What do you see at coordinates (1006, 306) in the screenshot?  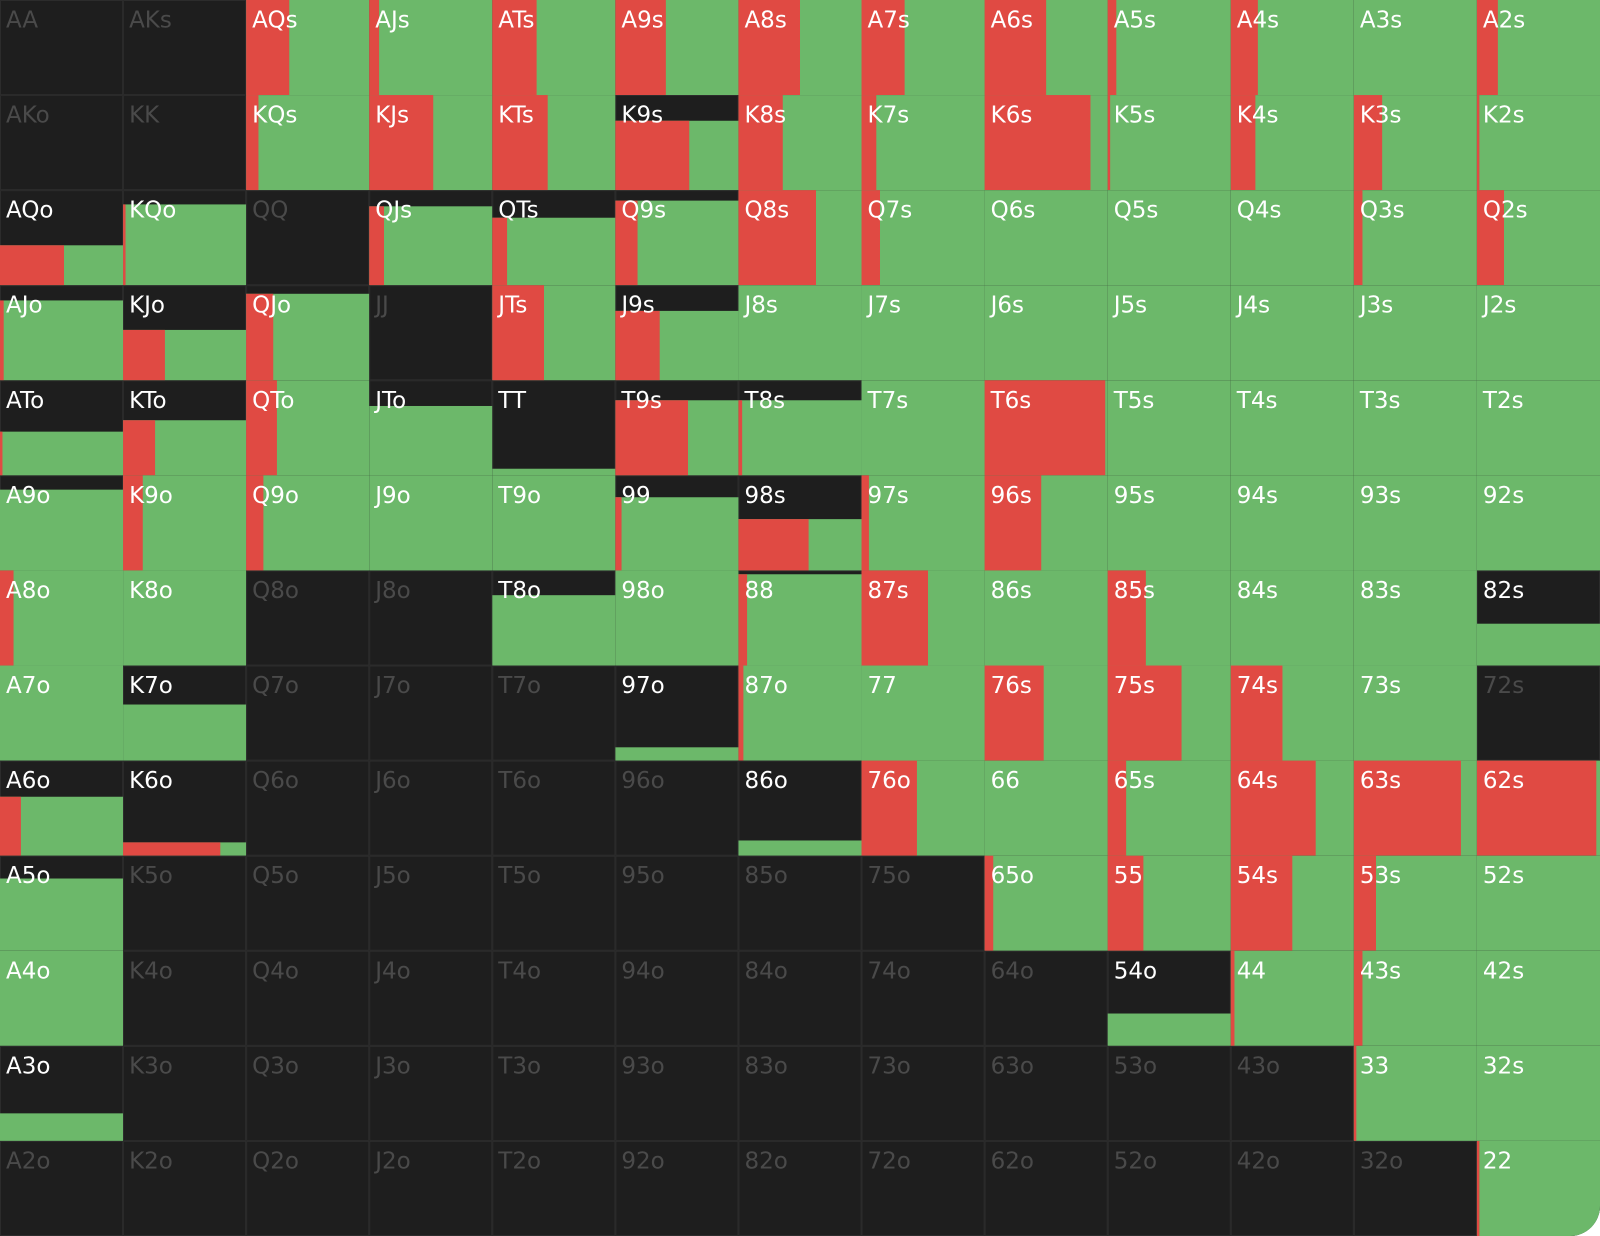 I see `hand-label: J6s` at bounding box center [1006, 306].